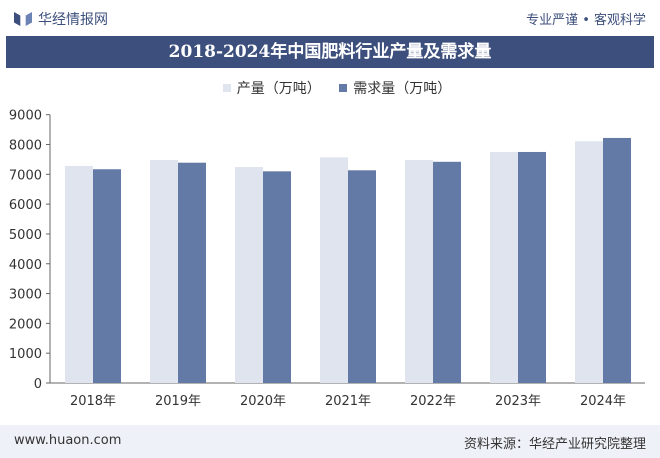 The image size is (660, 458). Describe the element at coordinates (263, 401) in the screenshot. I see `x-tick-label: 2020年` at that location.